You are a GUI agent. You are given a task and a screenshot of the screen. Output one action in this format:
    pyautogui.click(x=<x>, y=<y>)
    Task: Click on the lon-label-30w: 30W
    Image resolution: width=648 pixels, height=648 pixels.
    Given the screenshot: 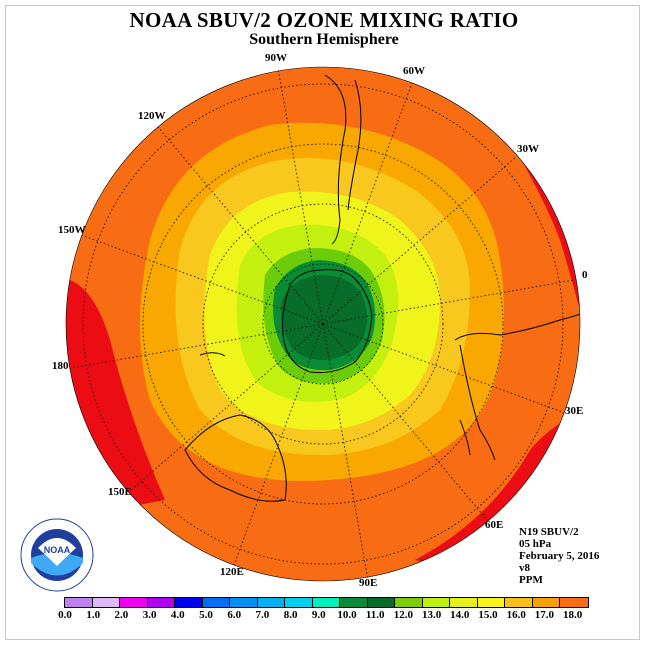 What is the action you would take?
    pyautogui.click(x=528, y=149)
    